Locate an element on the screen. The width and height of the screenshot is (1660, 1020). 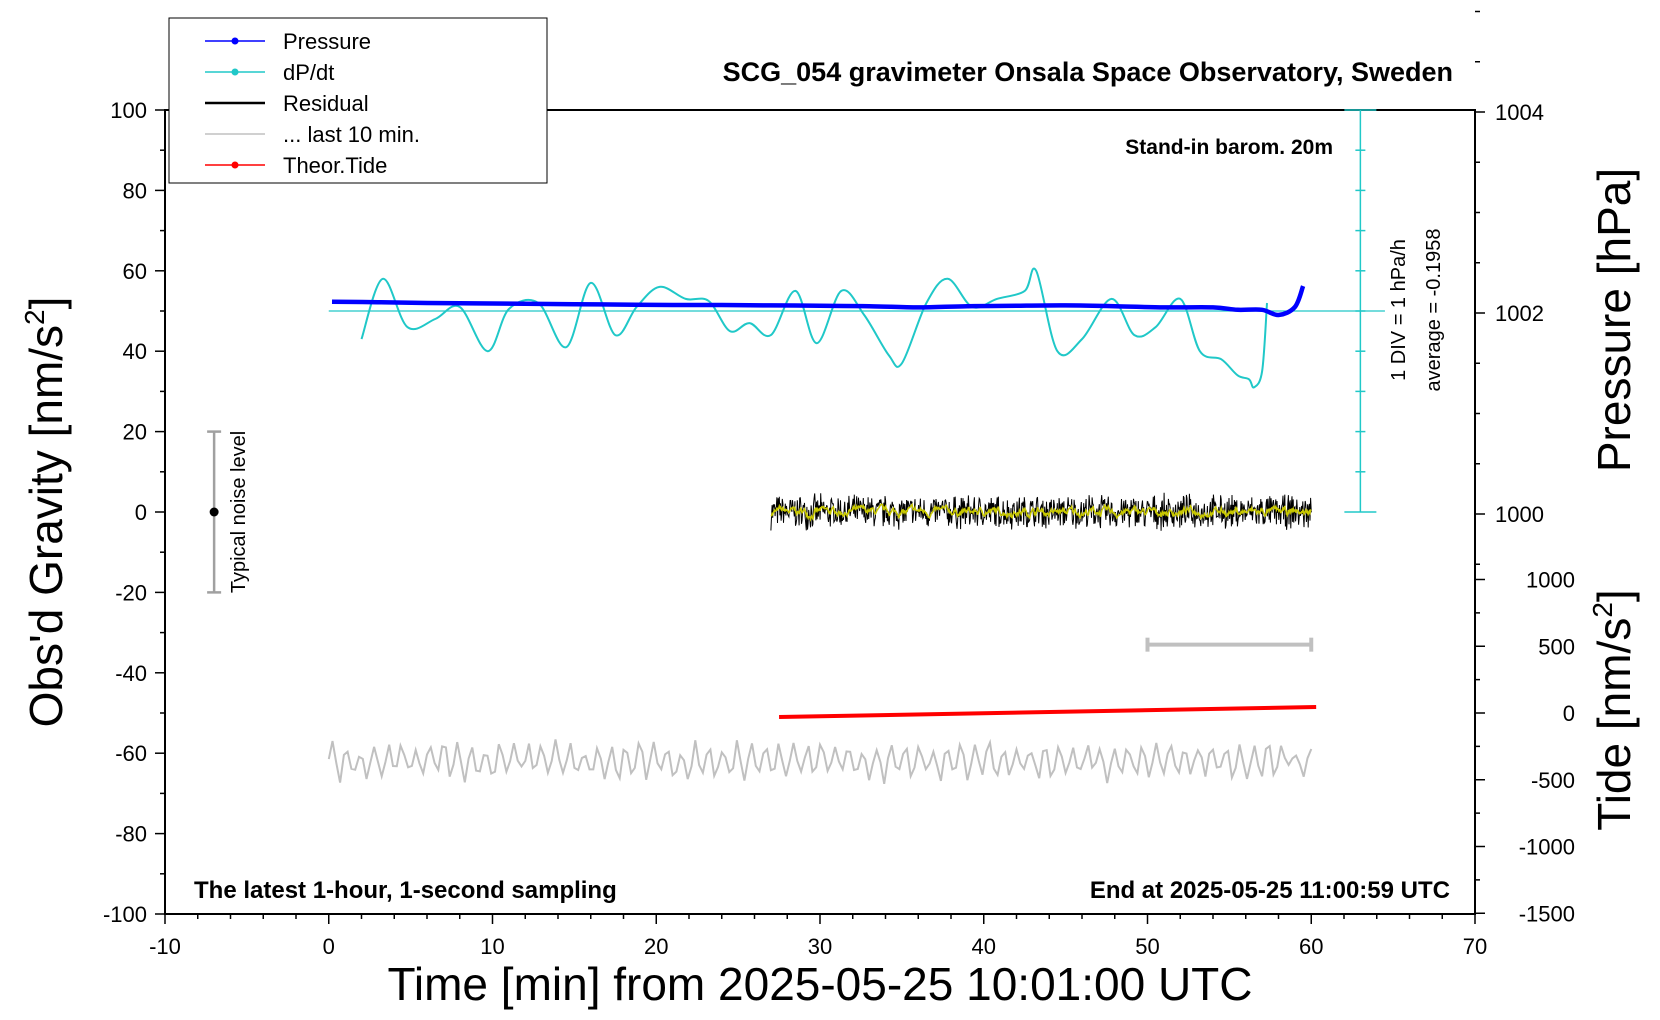
legend-box is located at coordinates (358, 100).